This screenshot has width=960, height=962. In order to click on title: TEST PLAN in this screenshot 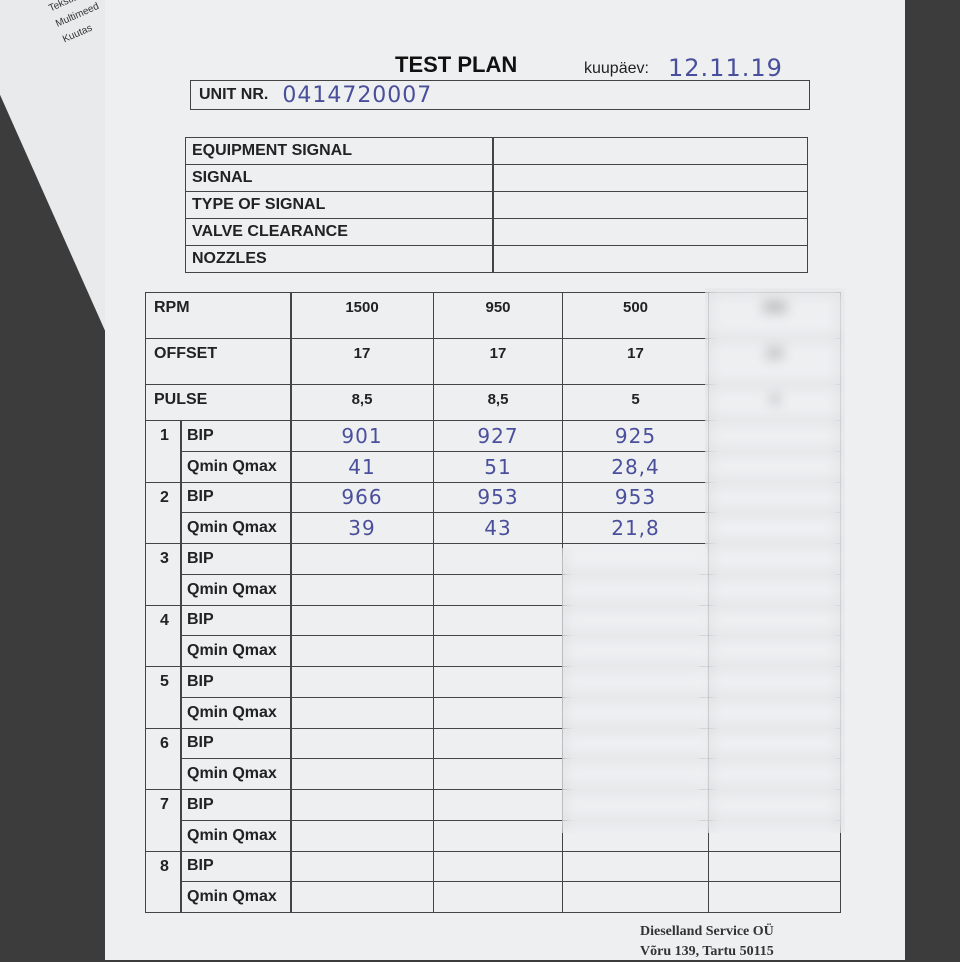, I will do `click(456, 64)`.